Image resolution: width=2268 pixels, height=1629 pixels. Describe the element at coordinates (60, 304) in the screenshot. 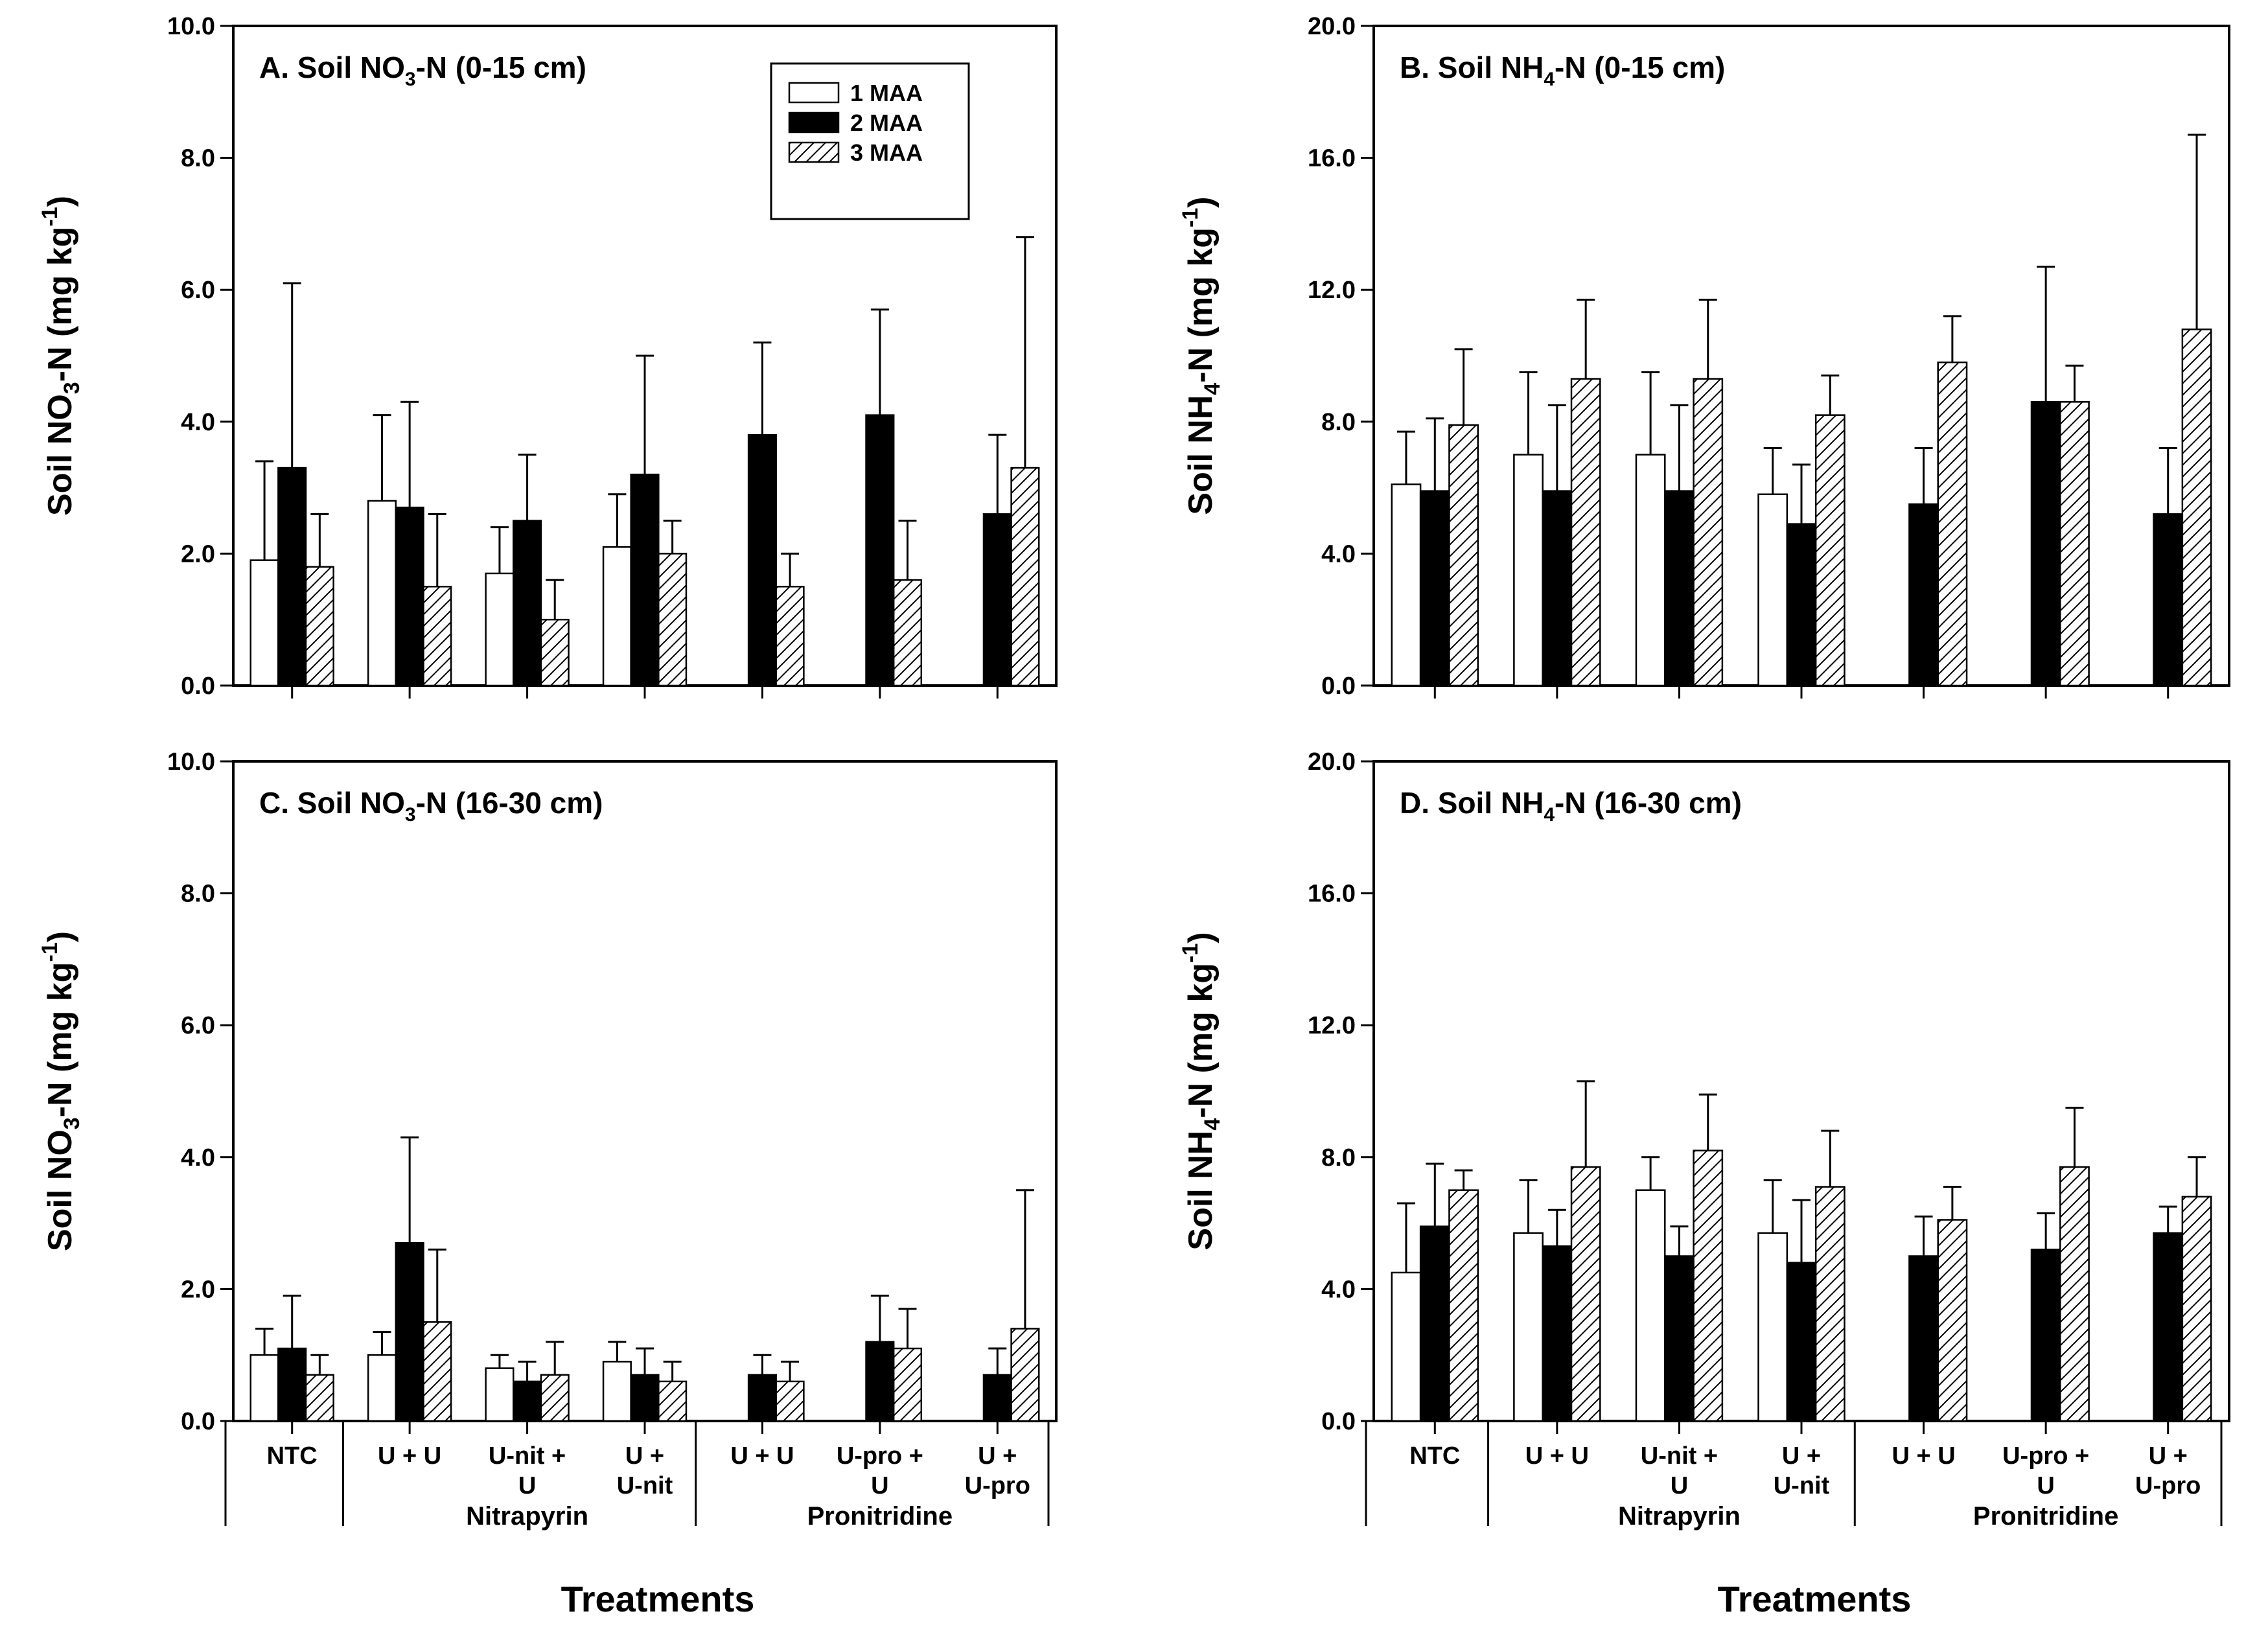

I see `y-axis-label-text: -N (mg kg` at that location.